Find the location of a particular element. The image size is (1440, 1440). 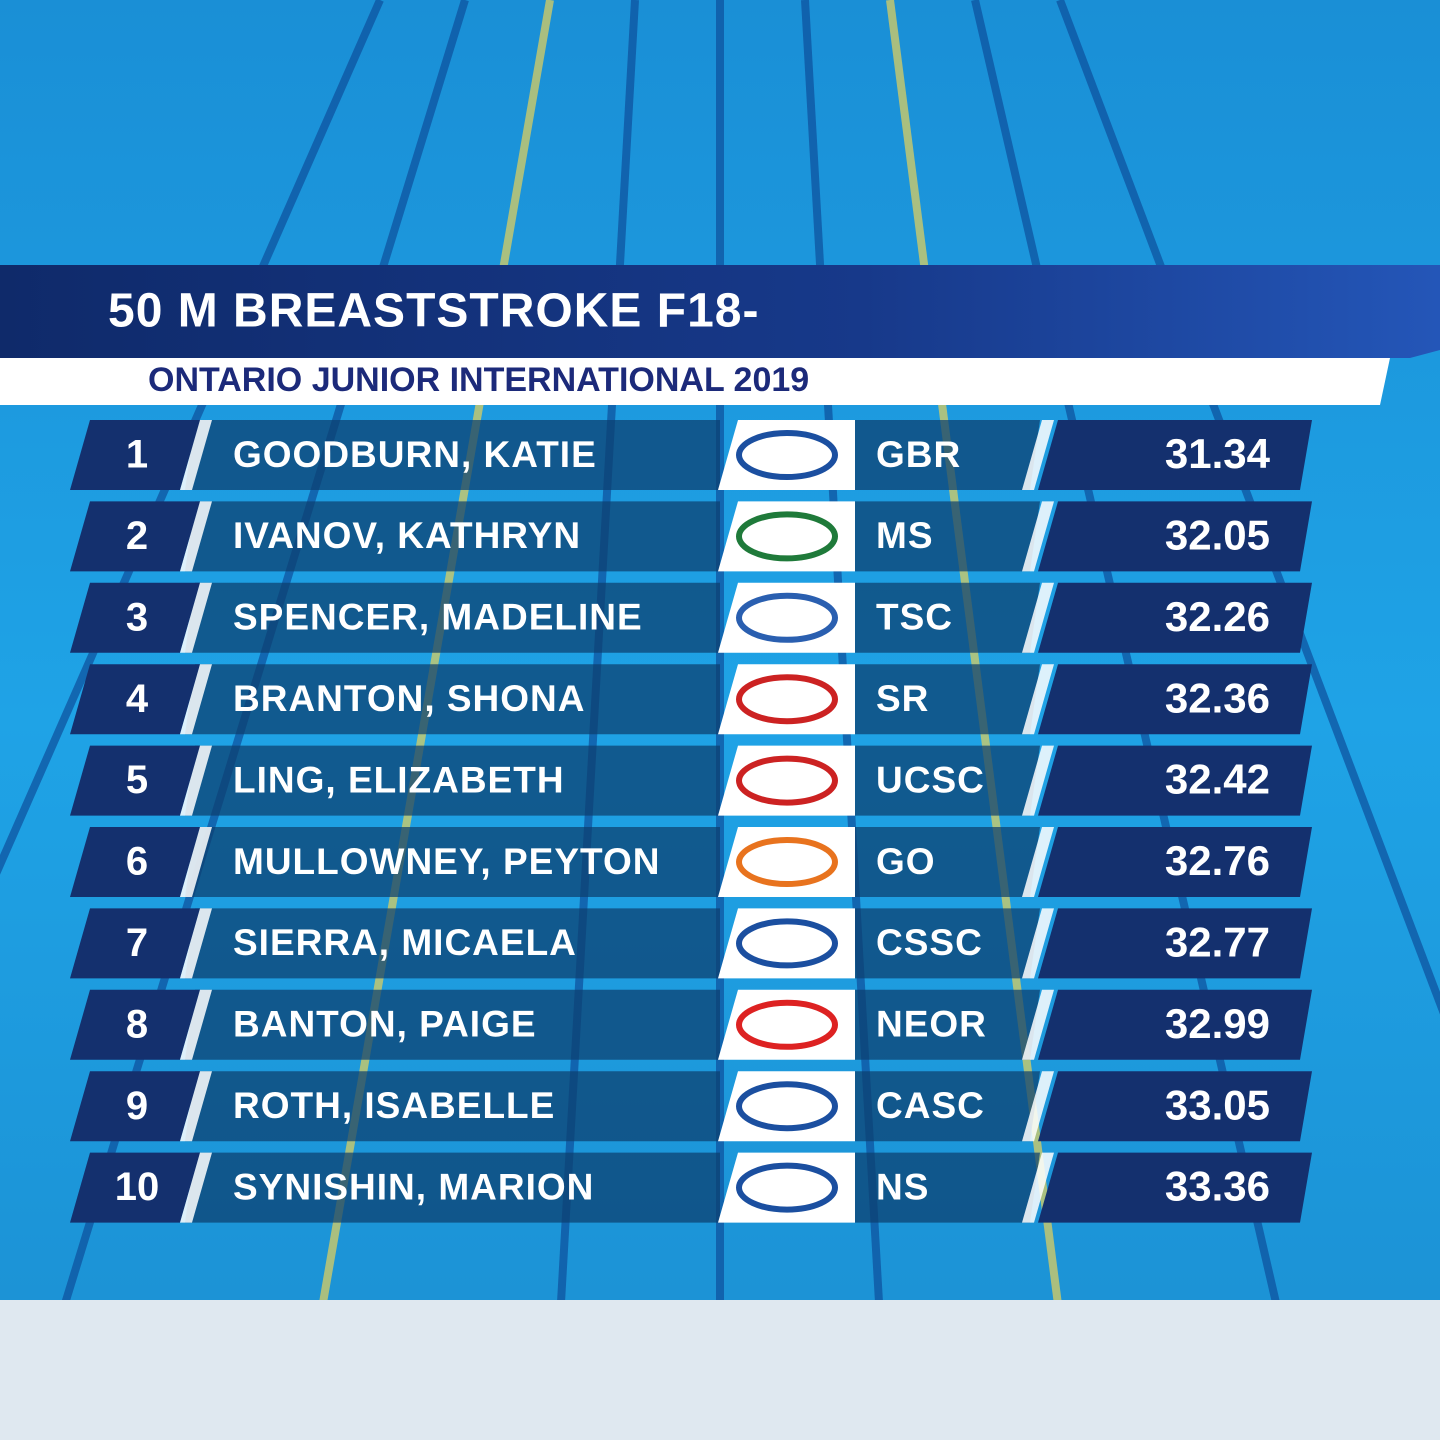

rank: 4 is located at coordinates (137, 699).